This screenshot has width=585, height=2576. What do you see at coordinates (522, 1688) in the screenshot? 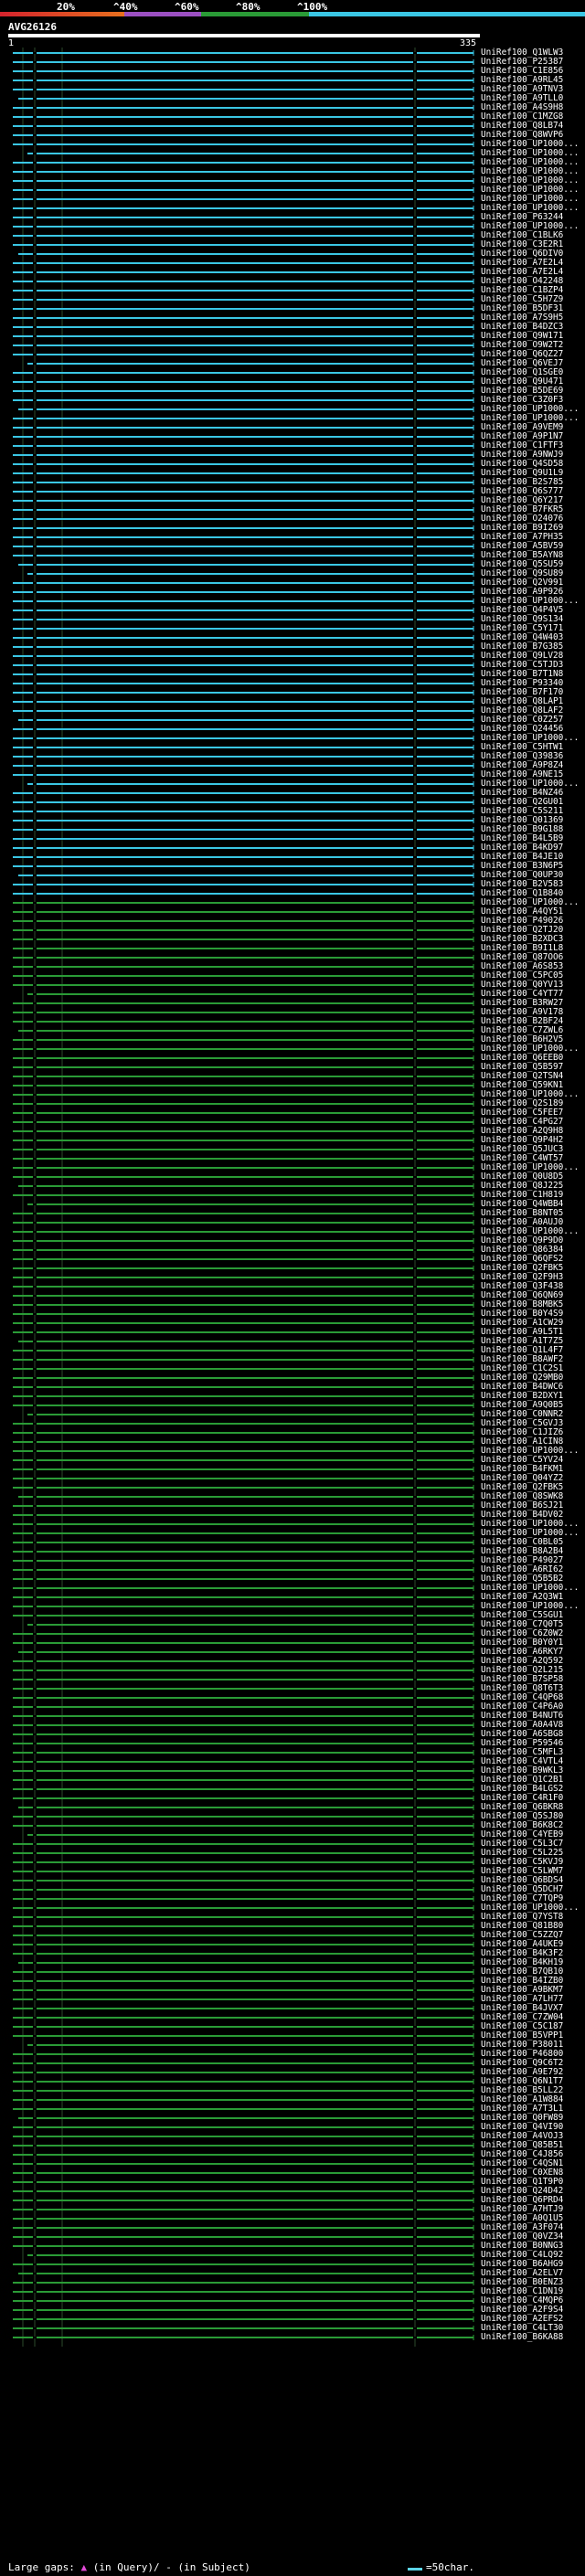
I see `hit-label: UniRef100_Q8T6T3` at bounding box center [522, 1688].